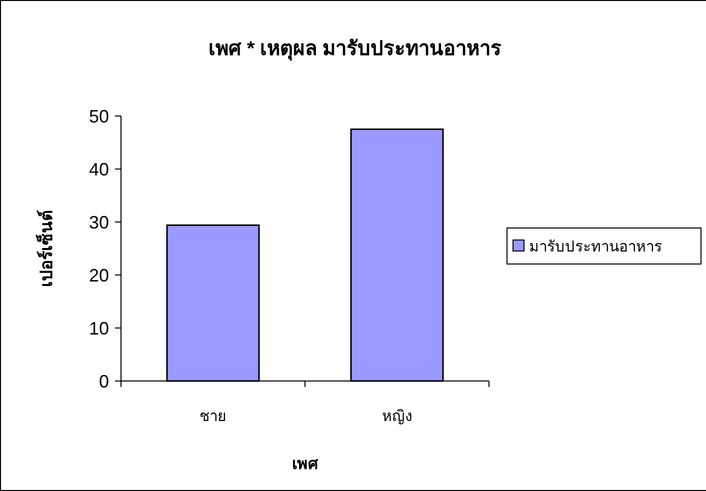 The image size is (706, 491). What do you see at coordinates (98, 116) in the screenshot?
I see `y-tick-label: 50` at bounding box center [98, 116].